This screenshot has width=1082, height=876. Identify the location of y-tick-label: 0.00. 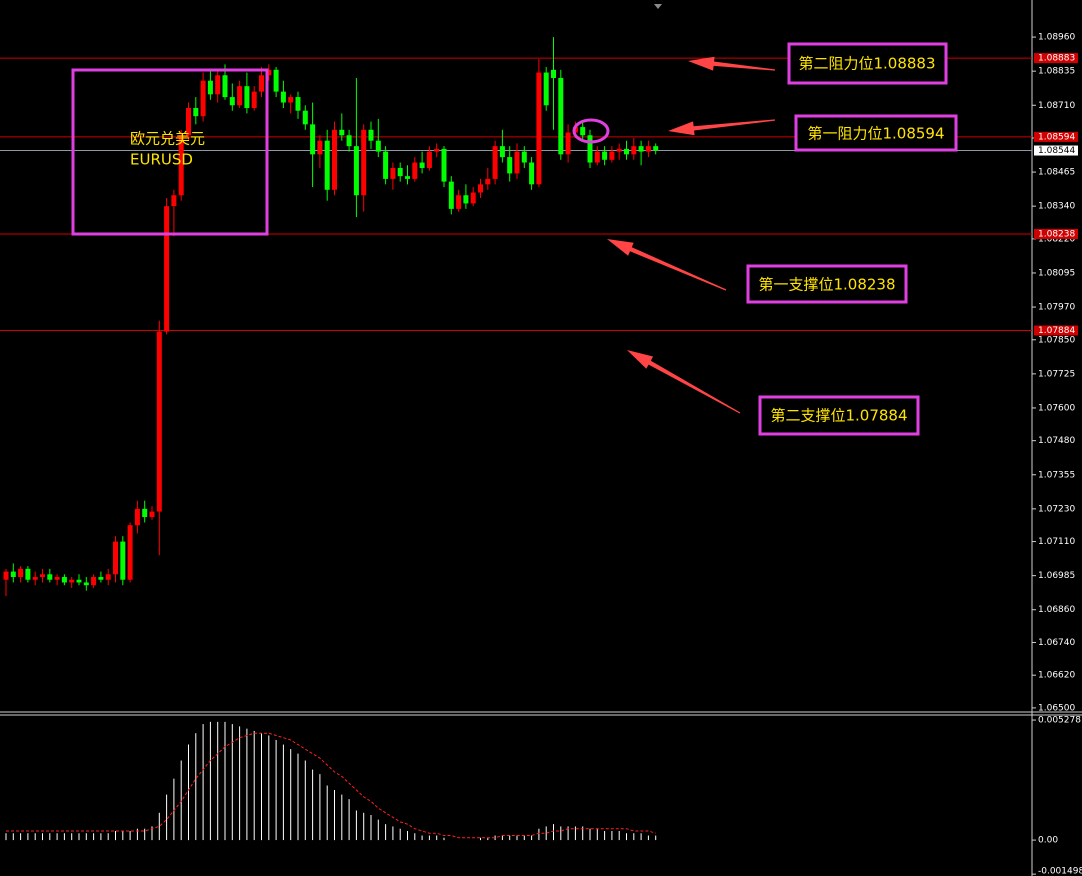
(1048, 841).